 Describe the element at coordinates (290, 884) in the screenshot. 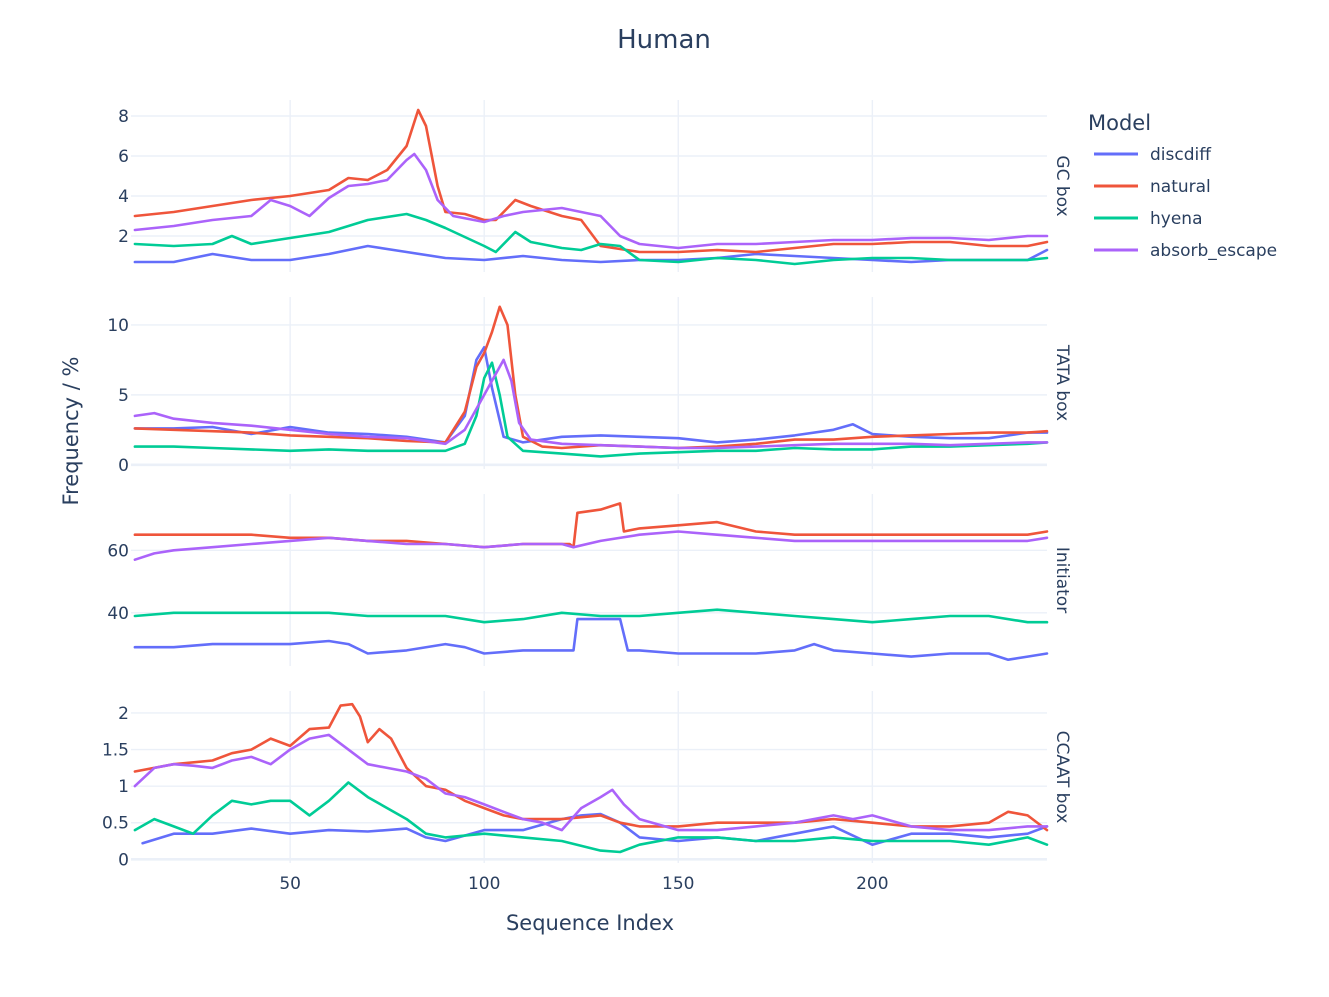

I see `x-tick-label: 50` at that location.